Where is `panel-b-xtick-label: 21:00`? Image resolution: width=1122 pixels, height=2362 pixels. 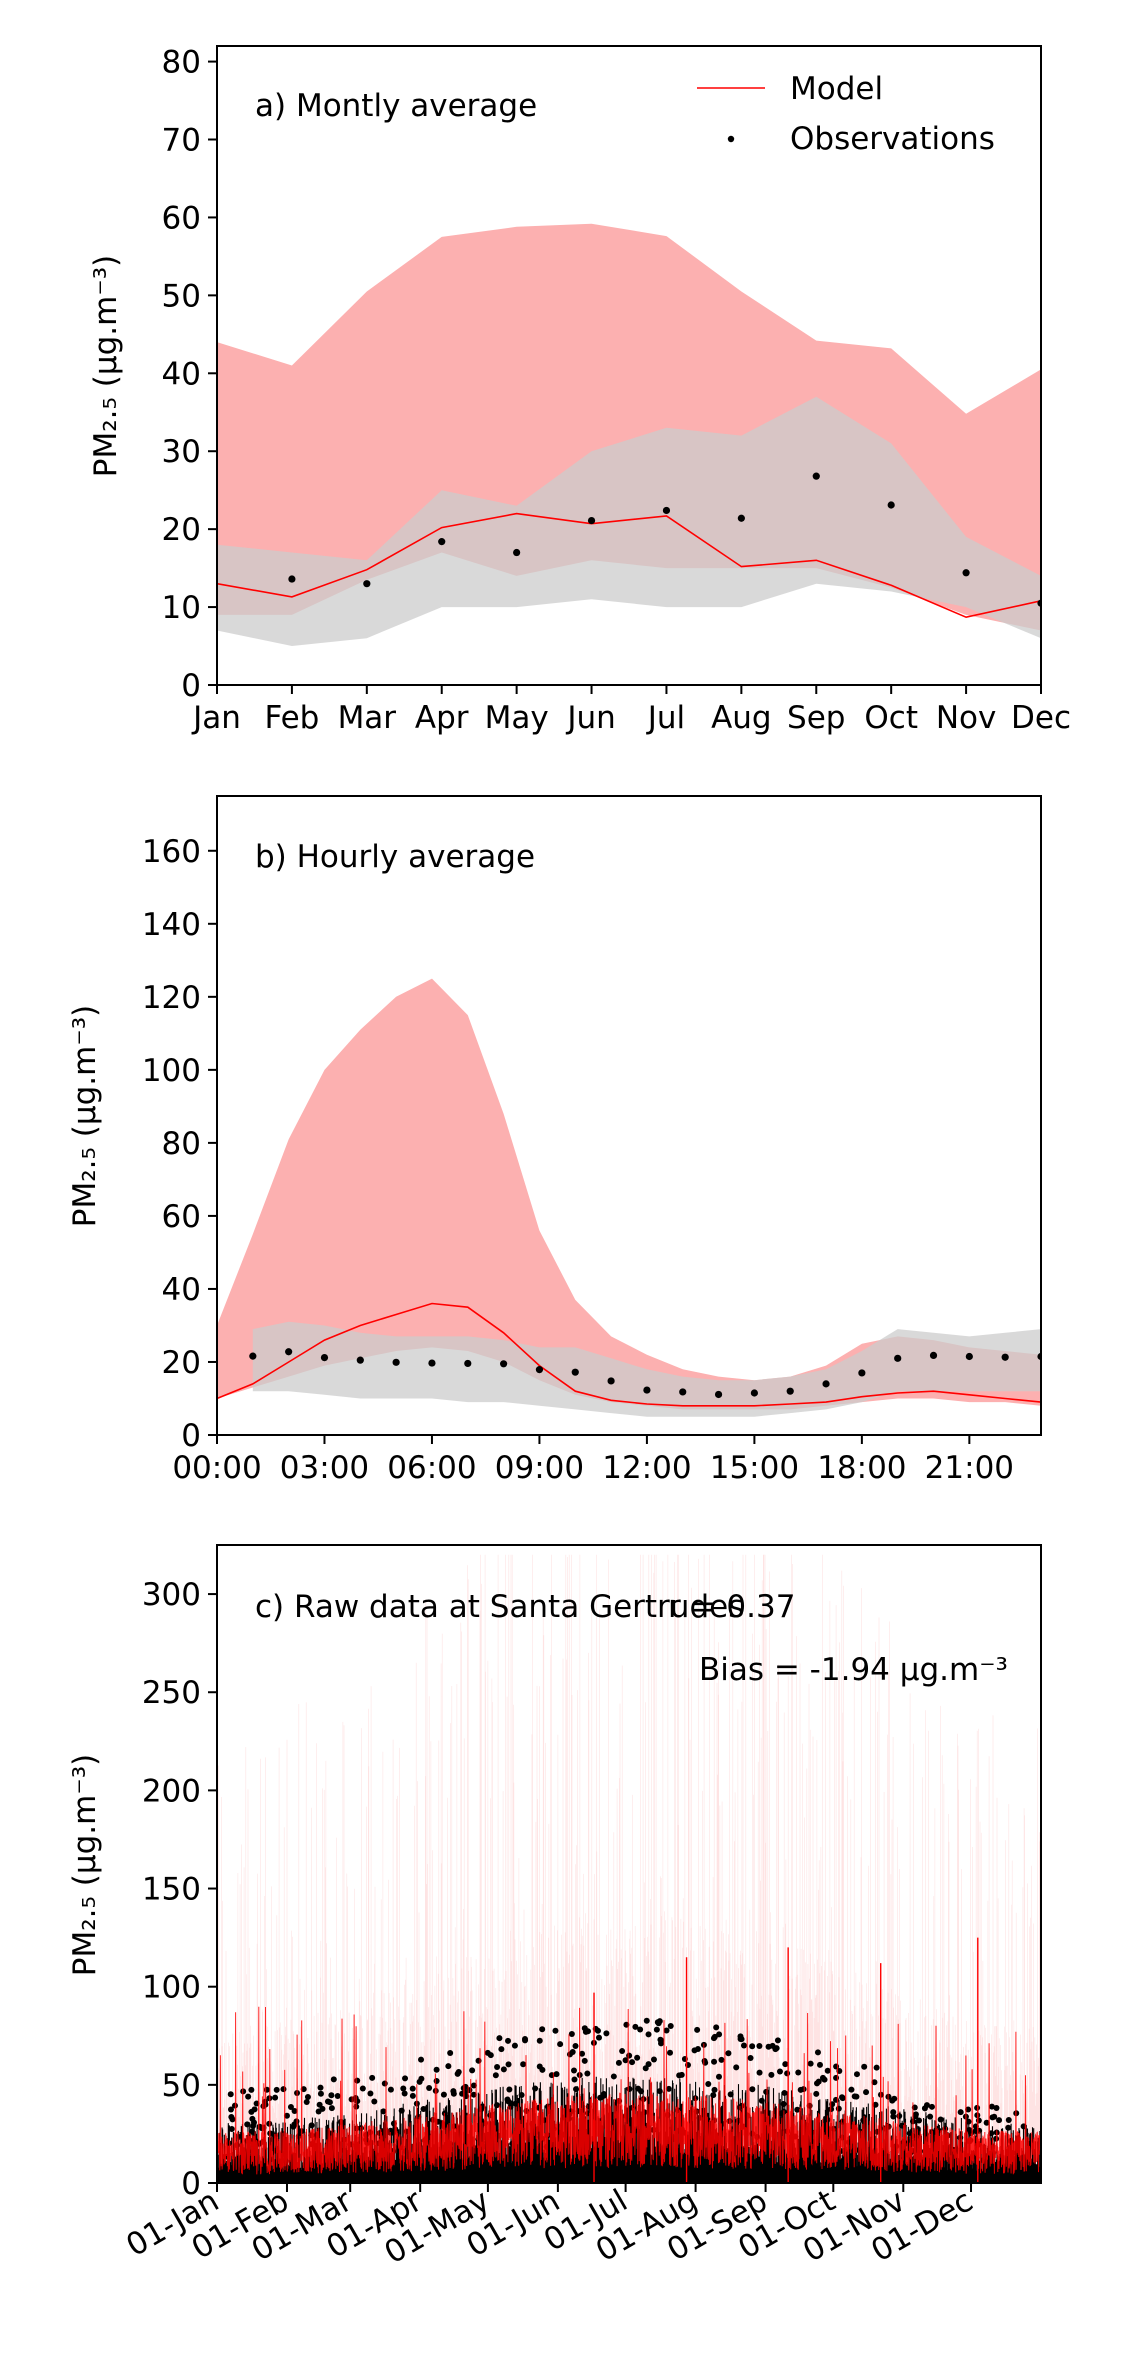 panel-b-xtick-label: 21:00 is located at coordinates (969, 1468).